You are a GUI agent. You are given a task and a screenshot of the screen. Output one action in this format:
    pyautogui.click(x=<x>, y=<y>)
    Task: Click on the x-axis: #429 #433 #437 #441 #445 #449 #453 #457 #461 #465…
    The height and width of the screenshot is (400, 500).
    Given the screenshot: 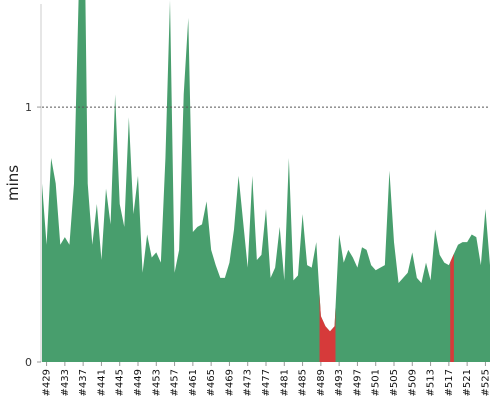 What is the action you would take?
    pyautogui.click(x=266, y=379)
    